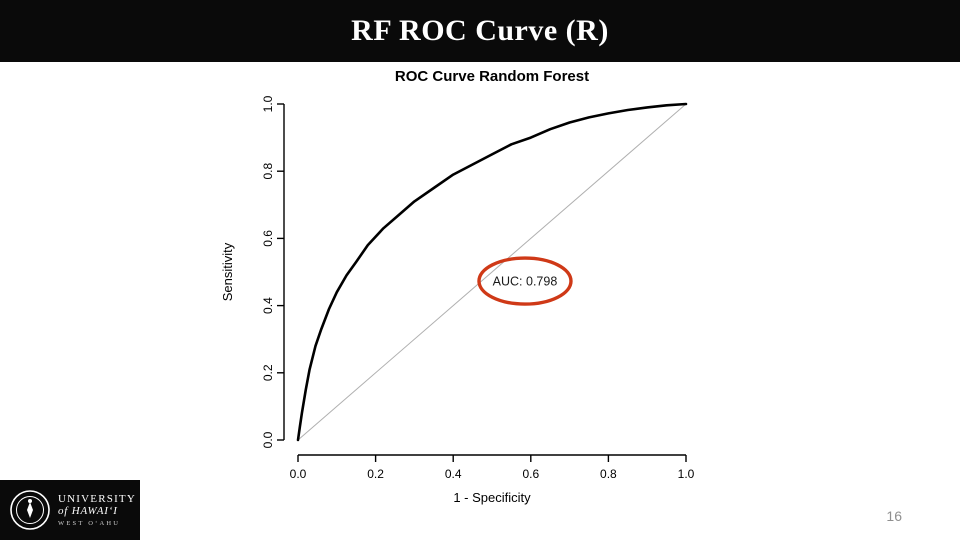 This screenshot has height=540, width=960. Describe the element at coordinates (608, 474) in the screenshot. I see `x-tick-label: 0.8` at that location.